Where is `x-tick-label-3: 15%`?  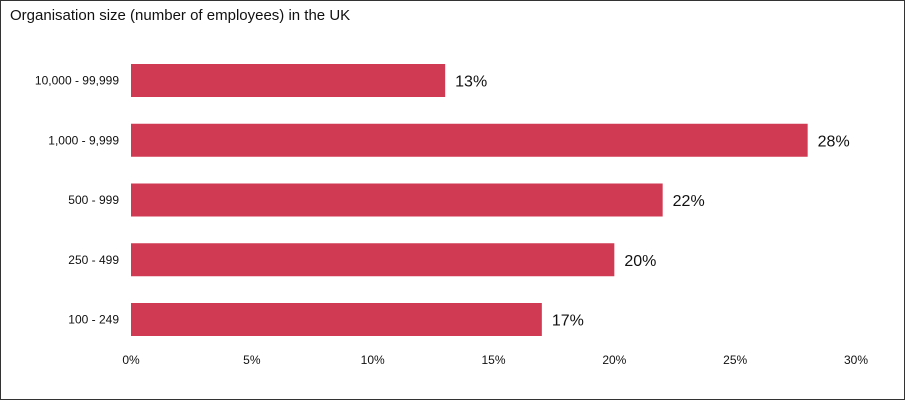 x-tick-label-3: 15% is located at coordinates (493, 360).